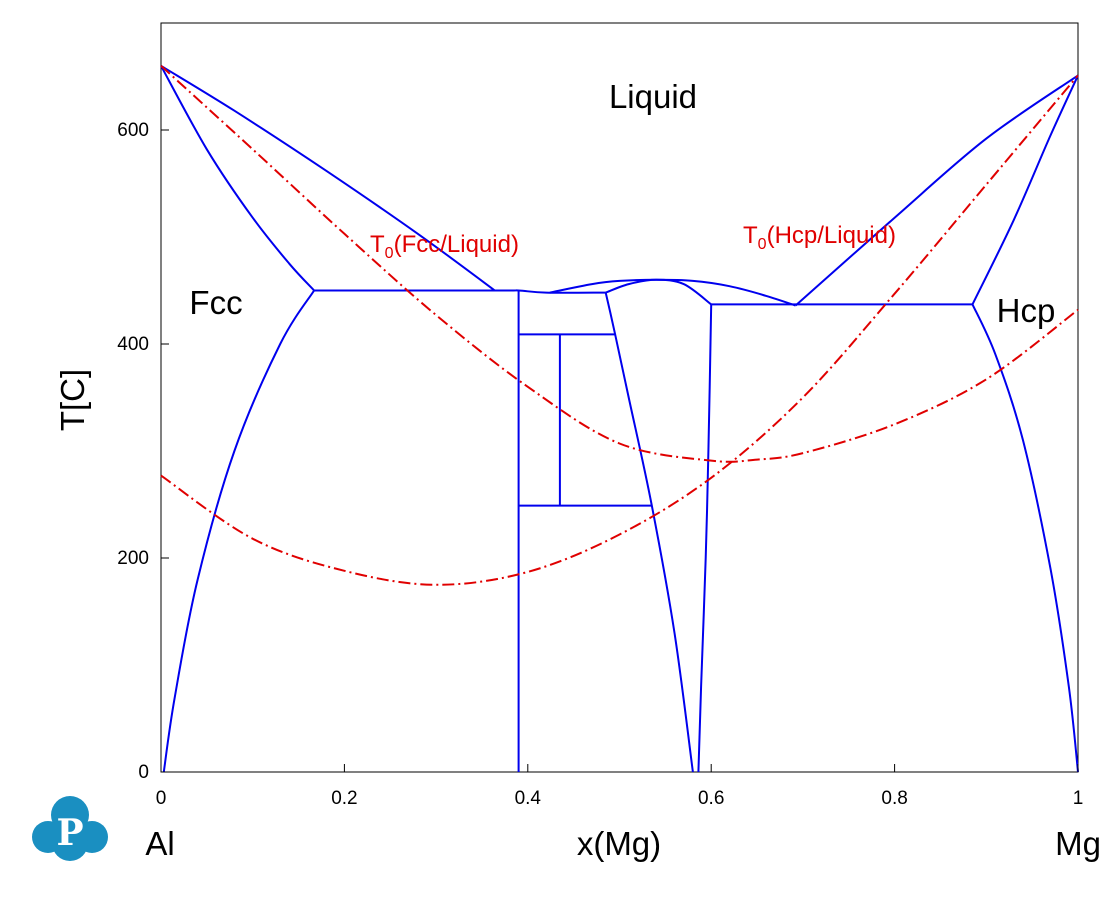 The height and width of the screenshot is (907, 1118). Describe the element at coordinates (143, 772) in the screenshot. I see `y-tick-label-0: 0` at that location.